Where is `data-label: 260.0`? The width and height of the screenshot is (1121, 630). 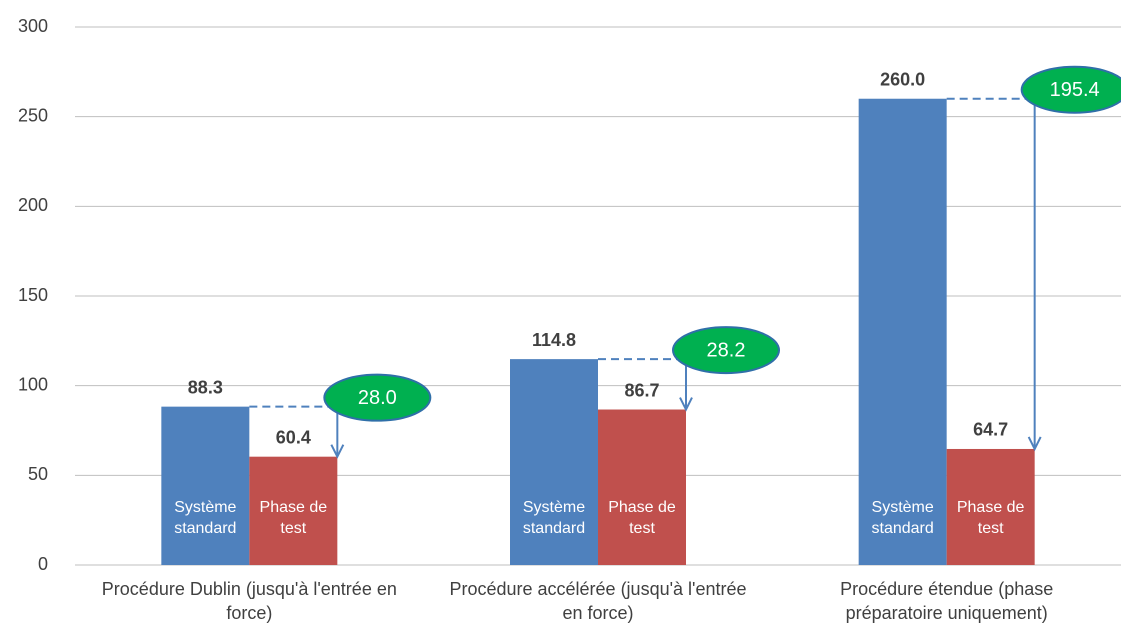 data-label: 260.0 is located at coordinates (902, 79).